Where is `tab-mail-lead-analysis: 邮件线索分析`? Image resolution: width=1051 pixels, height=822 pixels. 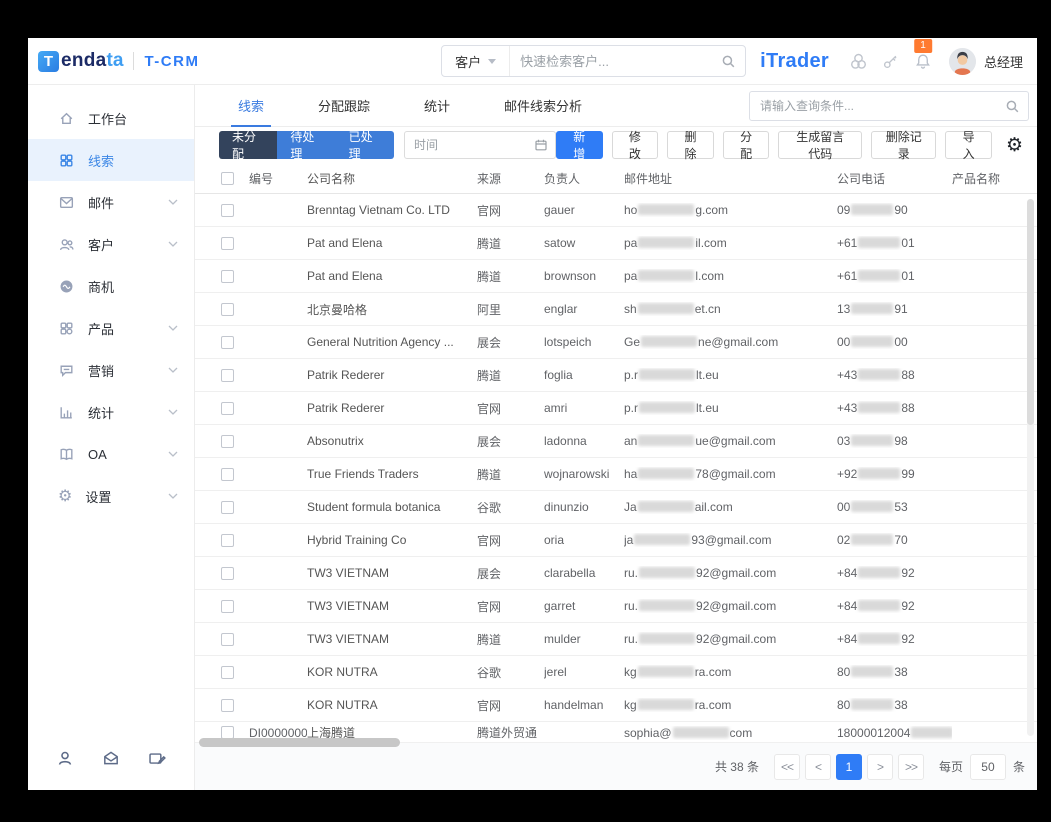 tab-mail-lead-analysis: 邮件线索分析 is located at coordinates (543, 106).